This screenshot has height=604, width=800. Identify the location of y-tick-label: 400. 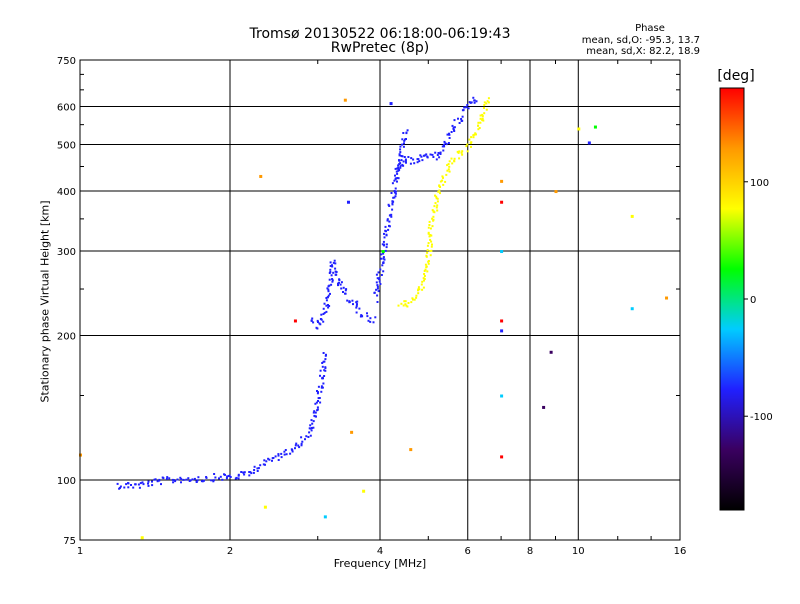
(66, 192).